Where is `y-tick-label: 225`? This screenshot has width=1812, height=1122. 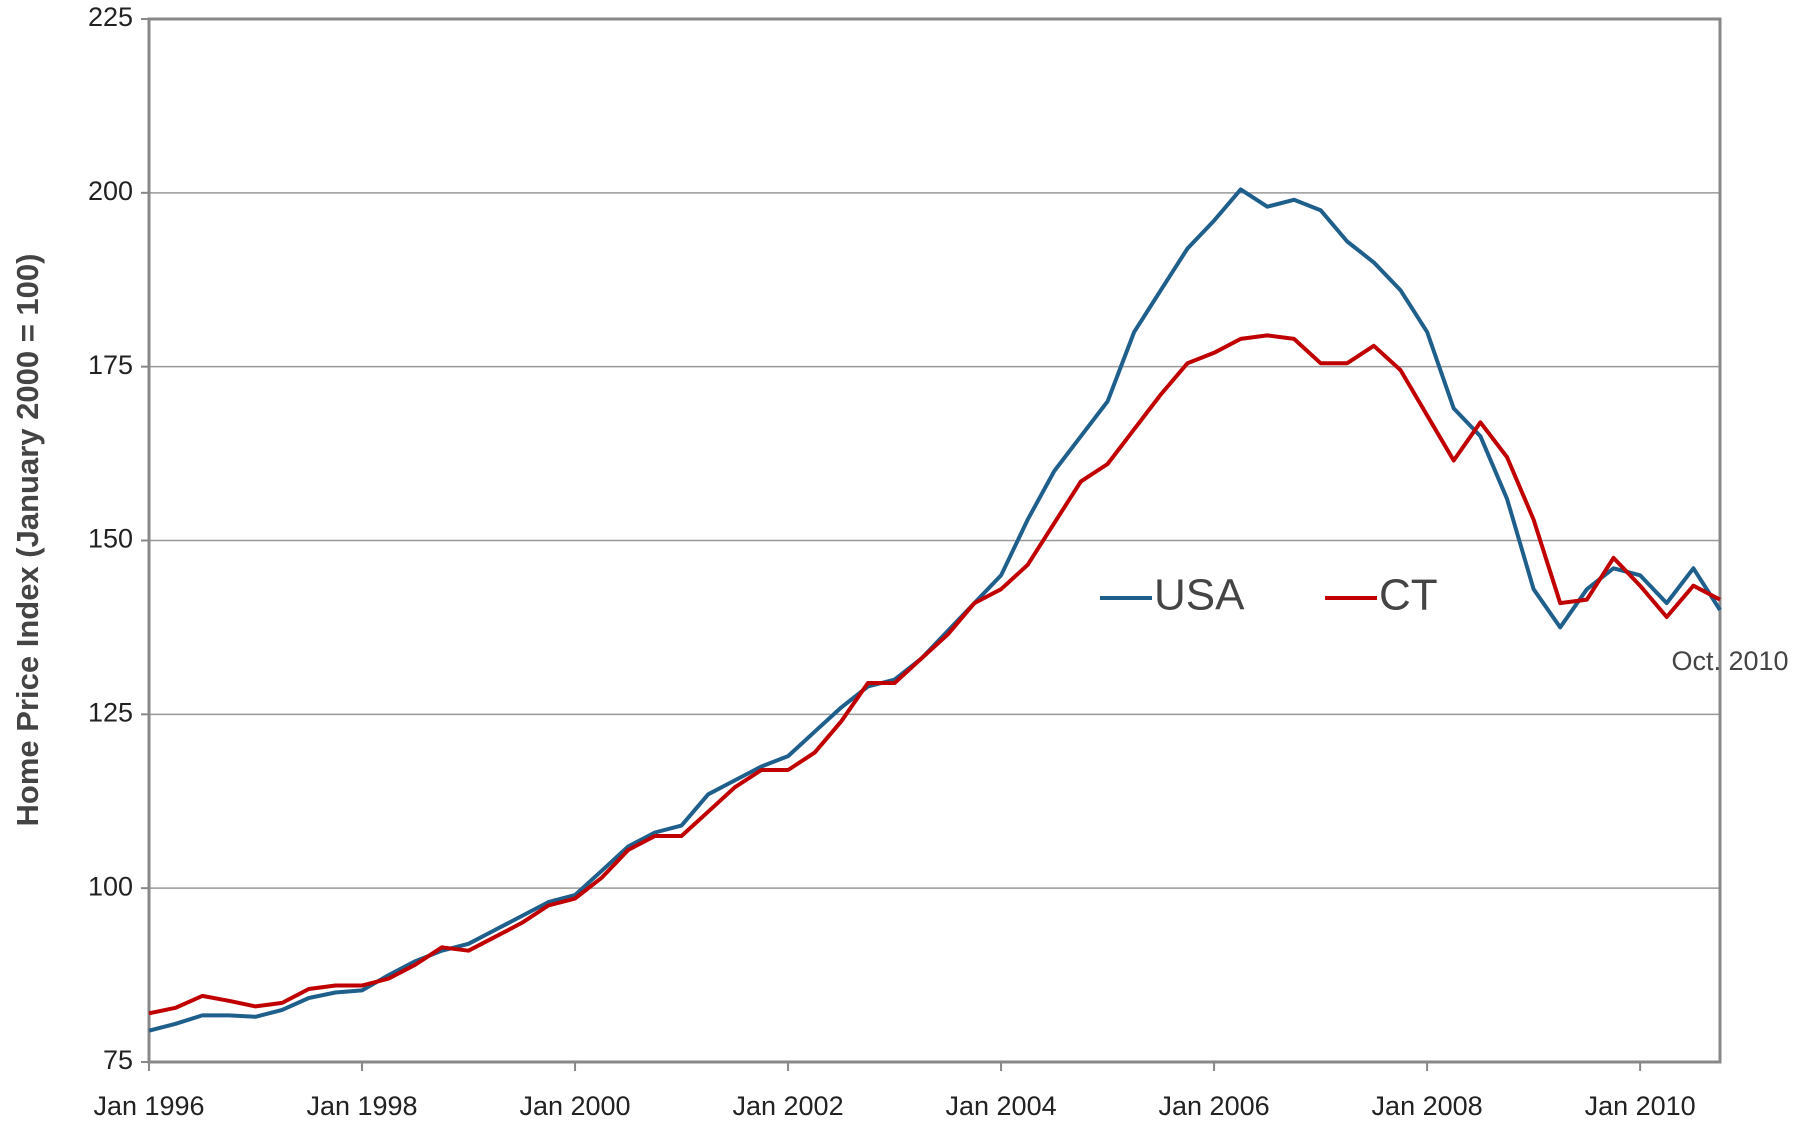
y-tick-label: 225 is located at coordinates (110, 17).